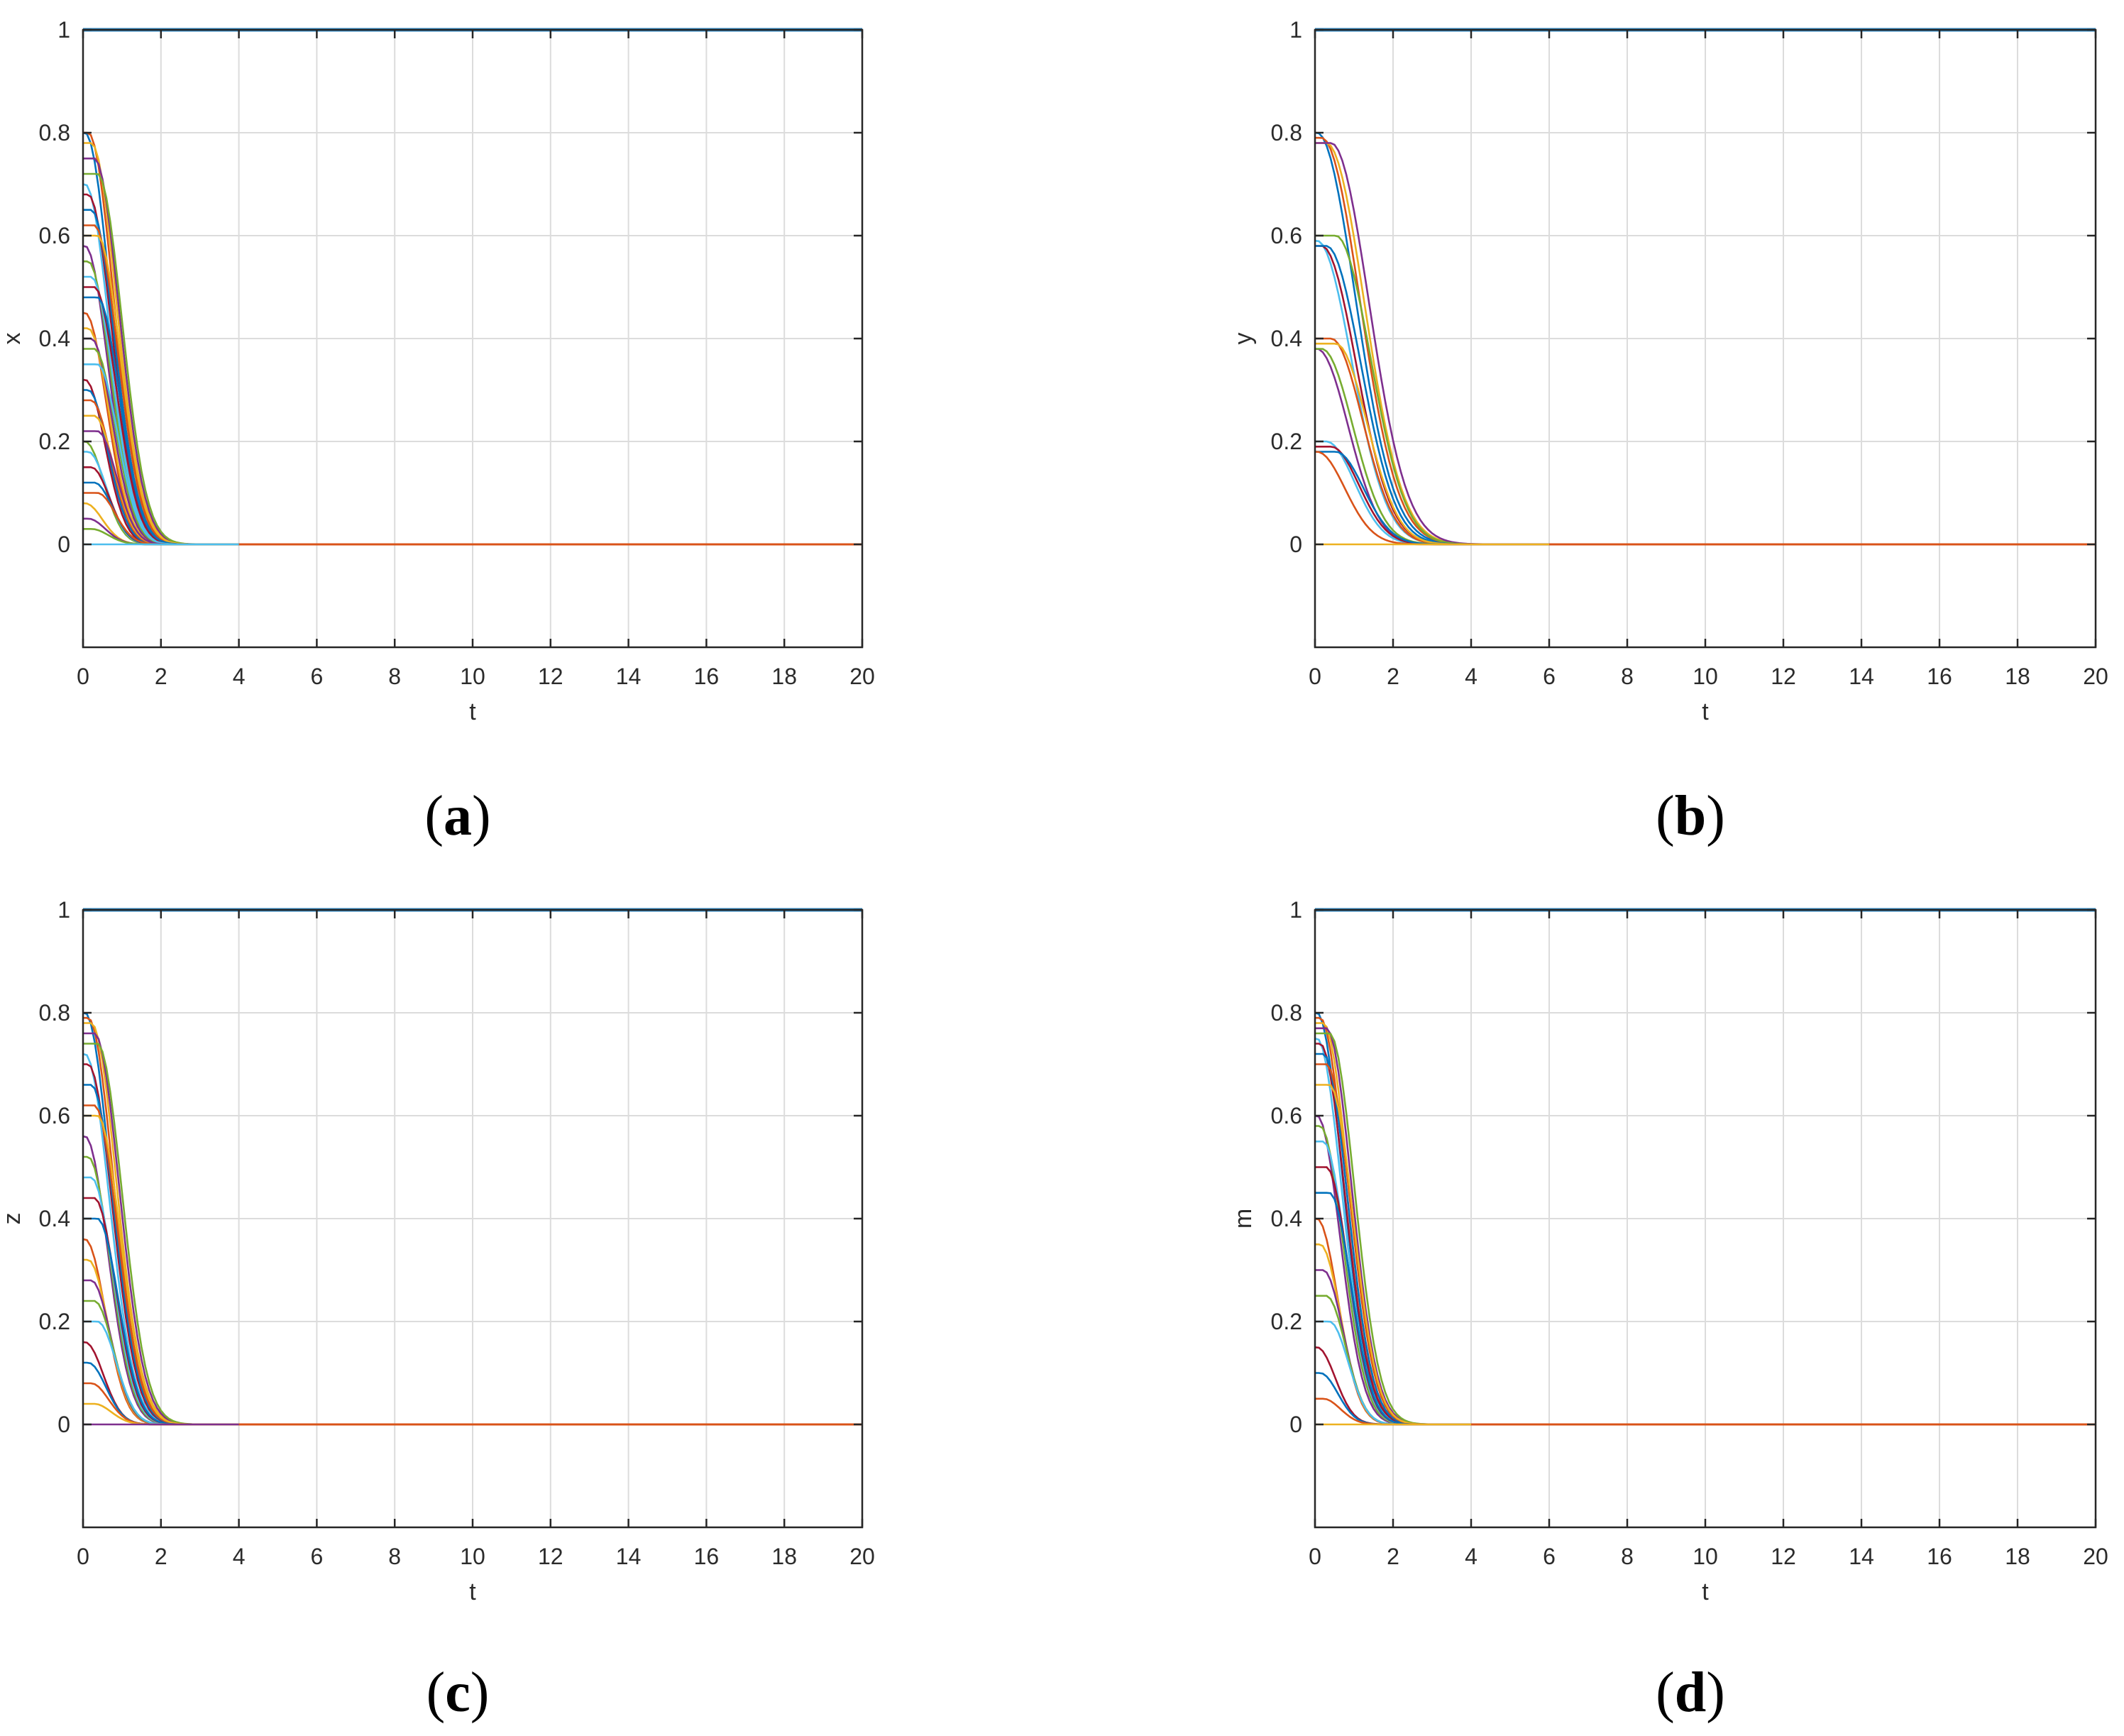 The width and height of the screenshot is (2124, 1736). I want to click on caption-b: (b), so click(1690, 816).